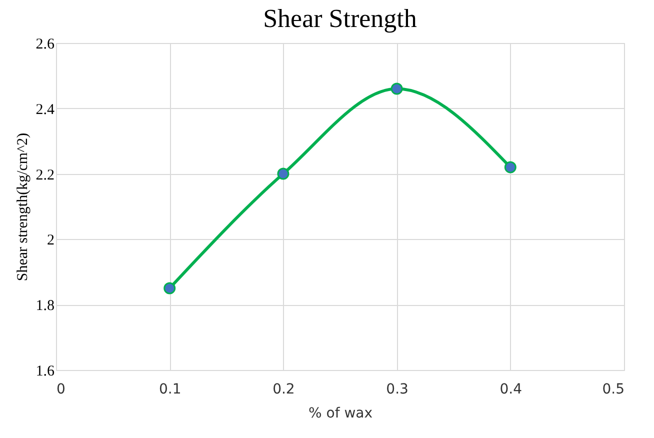  Describe the element at coordinates (397, 390) in the screenshot. I see `x-tick-label: 0.3` at that location.